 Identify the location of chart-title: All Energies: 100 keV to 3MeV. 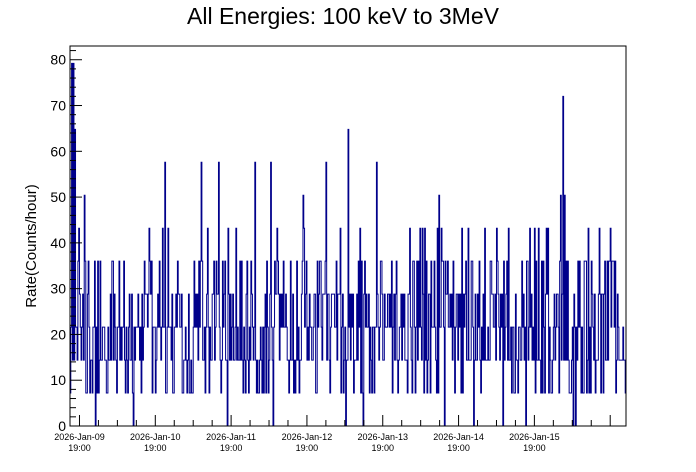
(343, 16).